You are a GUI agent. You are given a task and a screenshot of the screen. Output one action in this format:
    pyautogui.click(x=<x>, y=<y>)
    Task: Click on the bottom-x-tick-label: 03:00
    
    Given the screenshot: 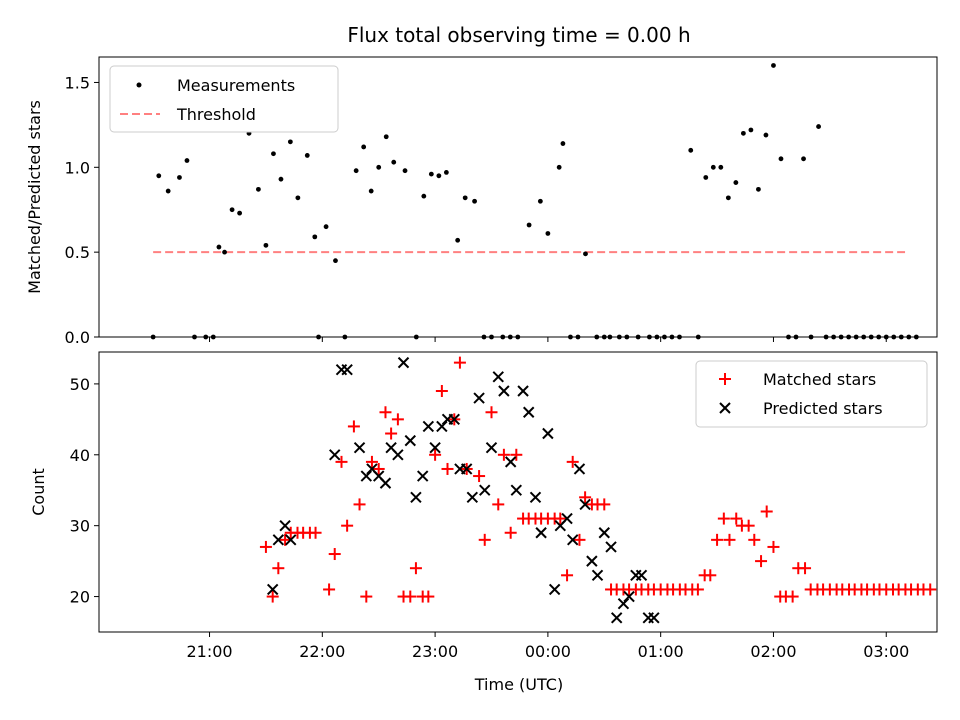 What is the action you would take?
    pyautogui.click(x=886, y=651)
    